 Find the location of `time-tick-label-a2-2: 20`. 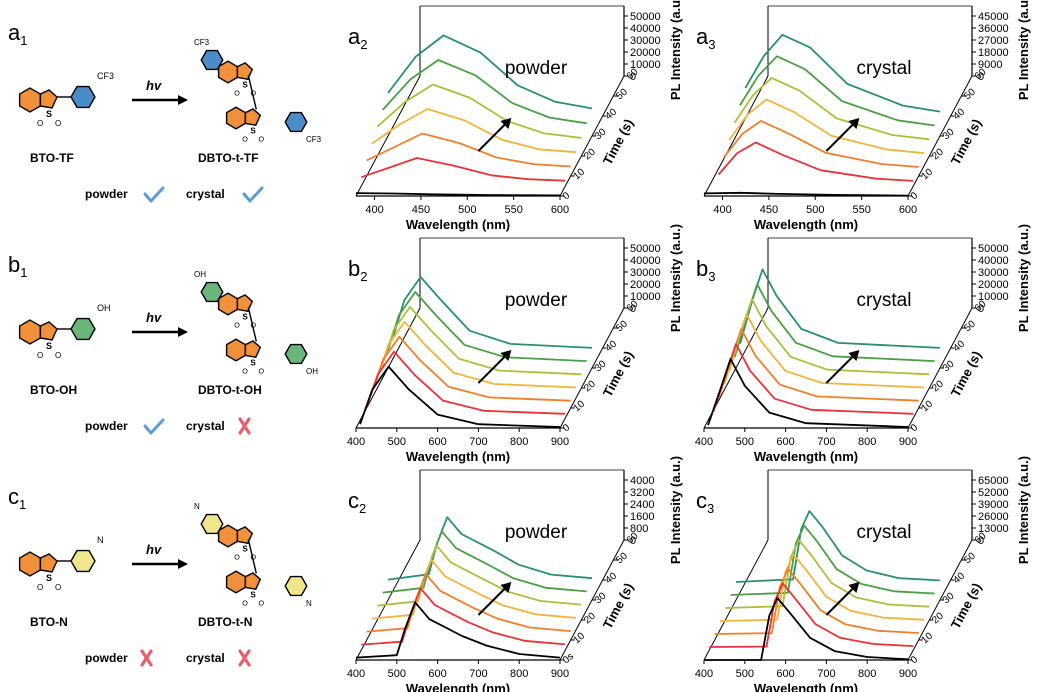

time-tick-label-a2-2: 20 is located at coordinates (590, 154).